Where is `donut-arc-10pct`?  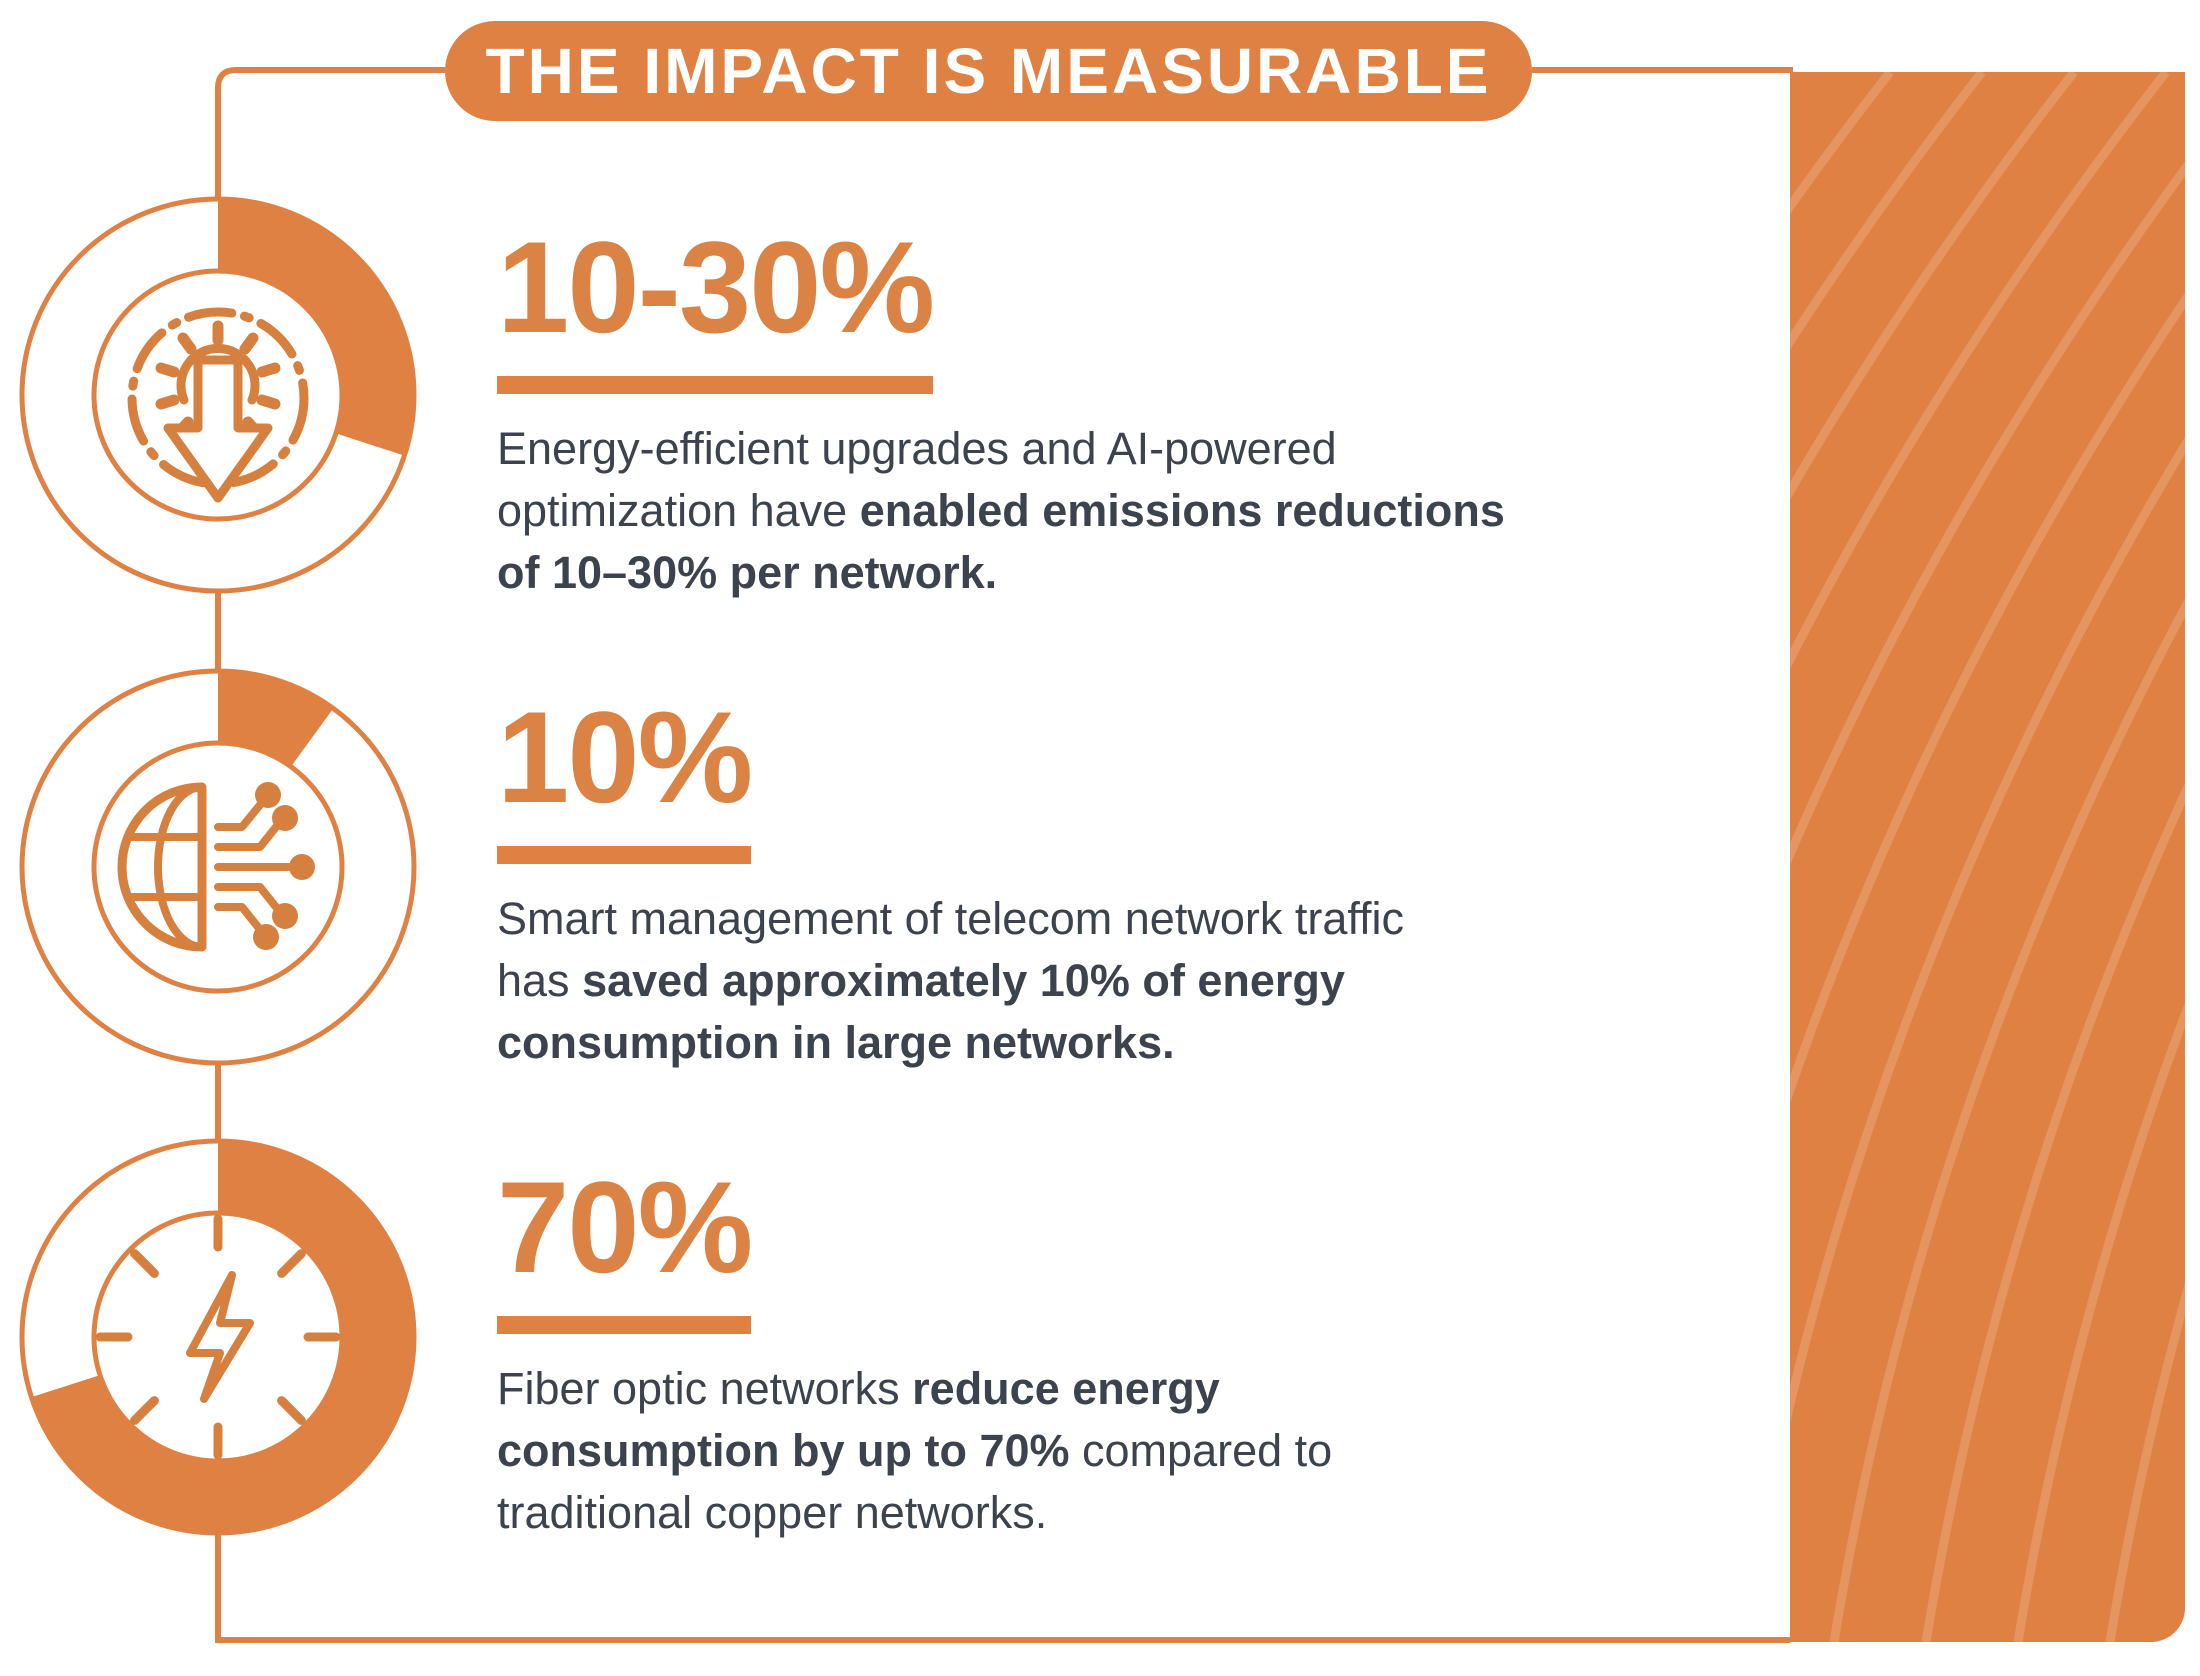 donut-arc-10pct is located at coordinates (218, 867).